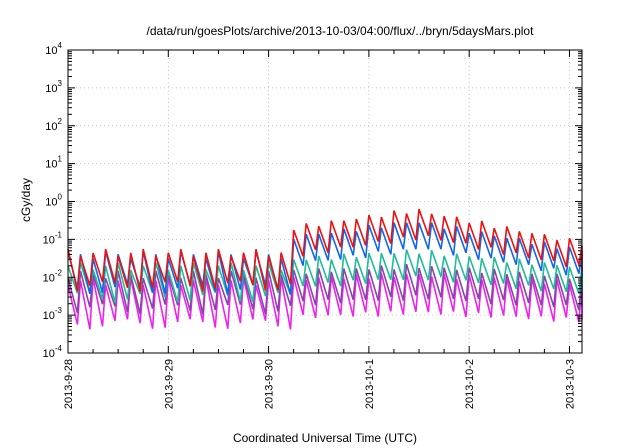  What do you see at coordinates (53, 314) in the screenshot?
I see `y-tick-label: 10⁻³` at bounding box center [53, 314].